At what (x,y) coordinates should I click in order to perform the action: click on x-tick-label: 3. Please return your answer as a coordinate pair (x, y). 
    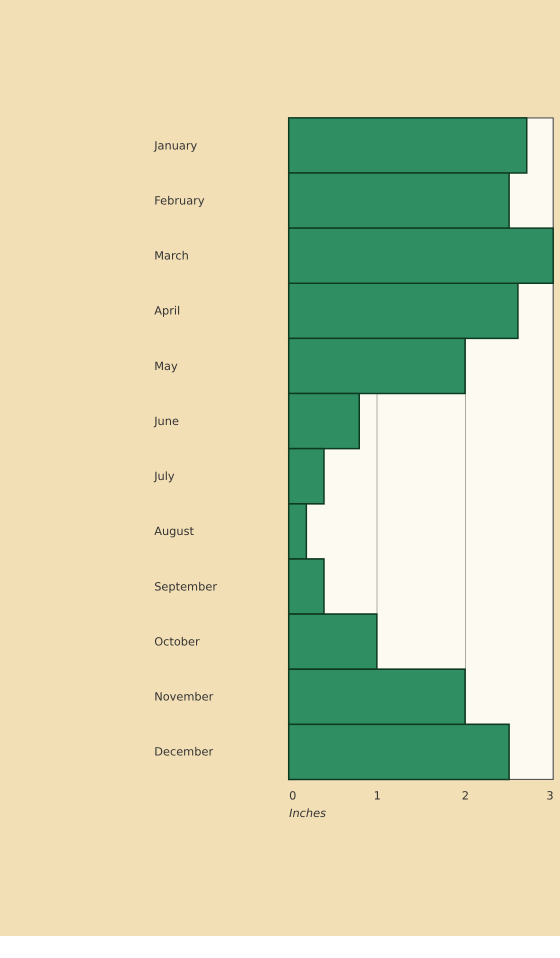
    Looking at the image, I should click on (550, 795).